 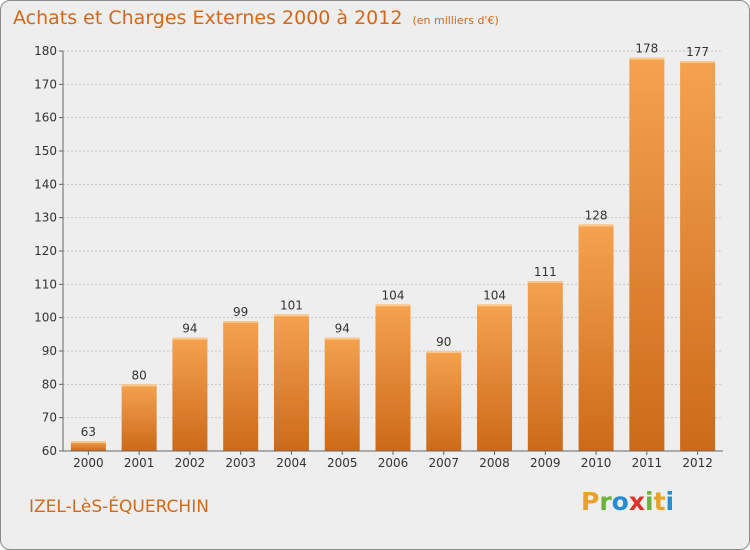 What do you see at coordinates (88, 463) in the screenshot?
I see `x-tick-label: 2000` at bounding box center [88, 463].